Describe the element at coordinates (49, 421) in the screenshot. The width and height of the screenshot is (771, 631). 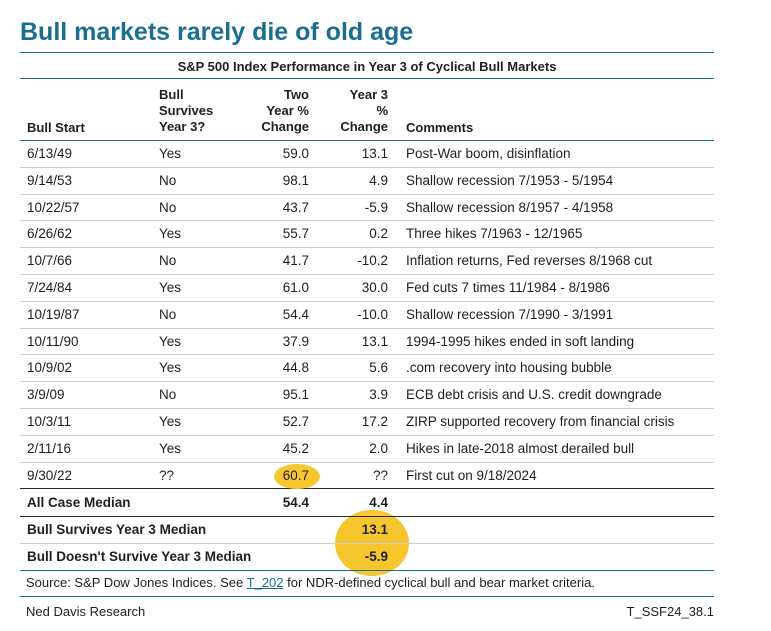
I see `cell-bull-start: 10/3/11` at that location.